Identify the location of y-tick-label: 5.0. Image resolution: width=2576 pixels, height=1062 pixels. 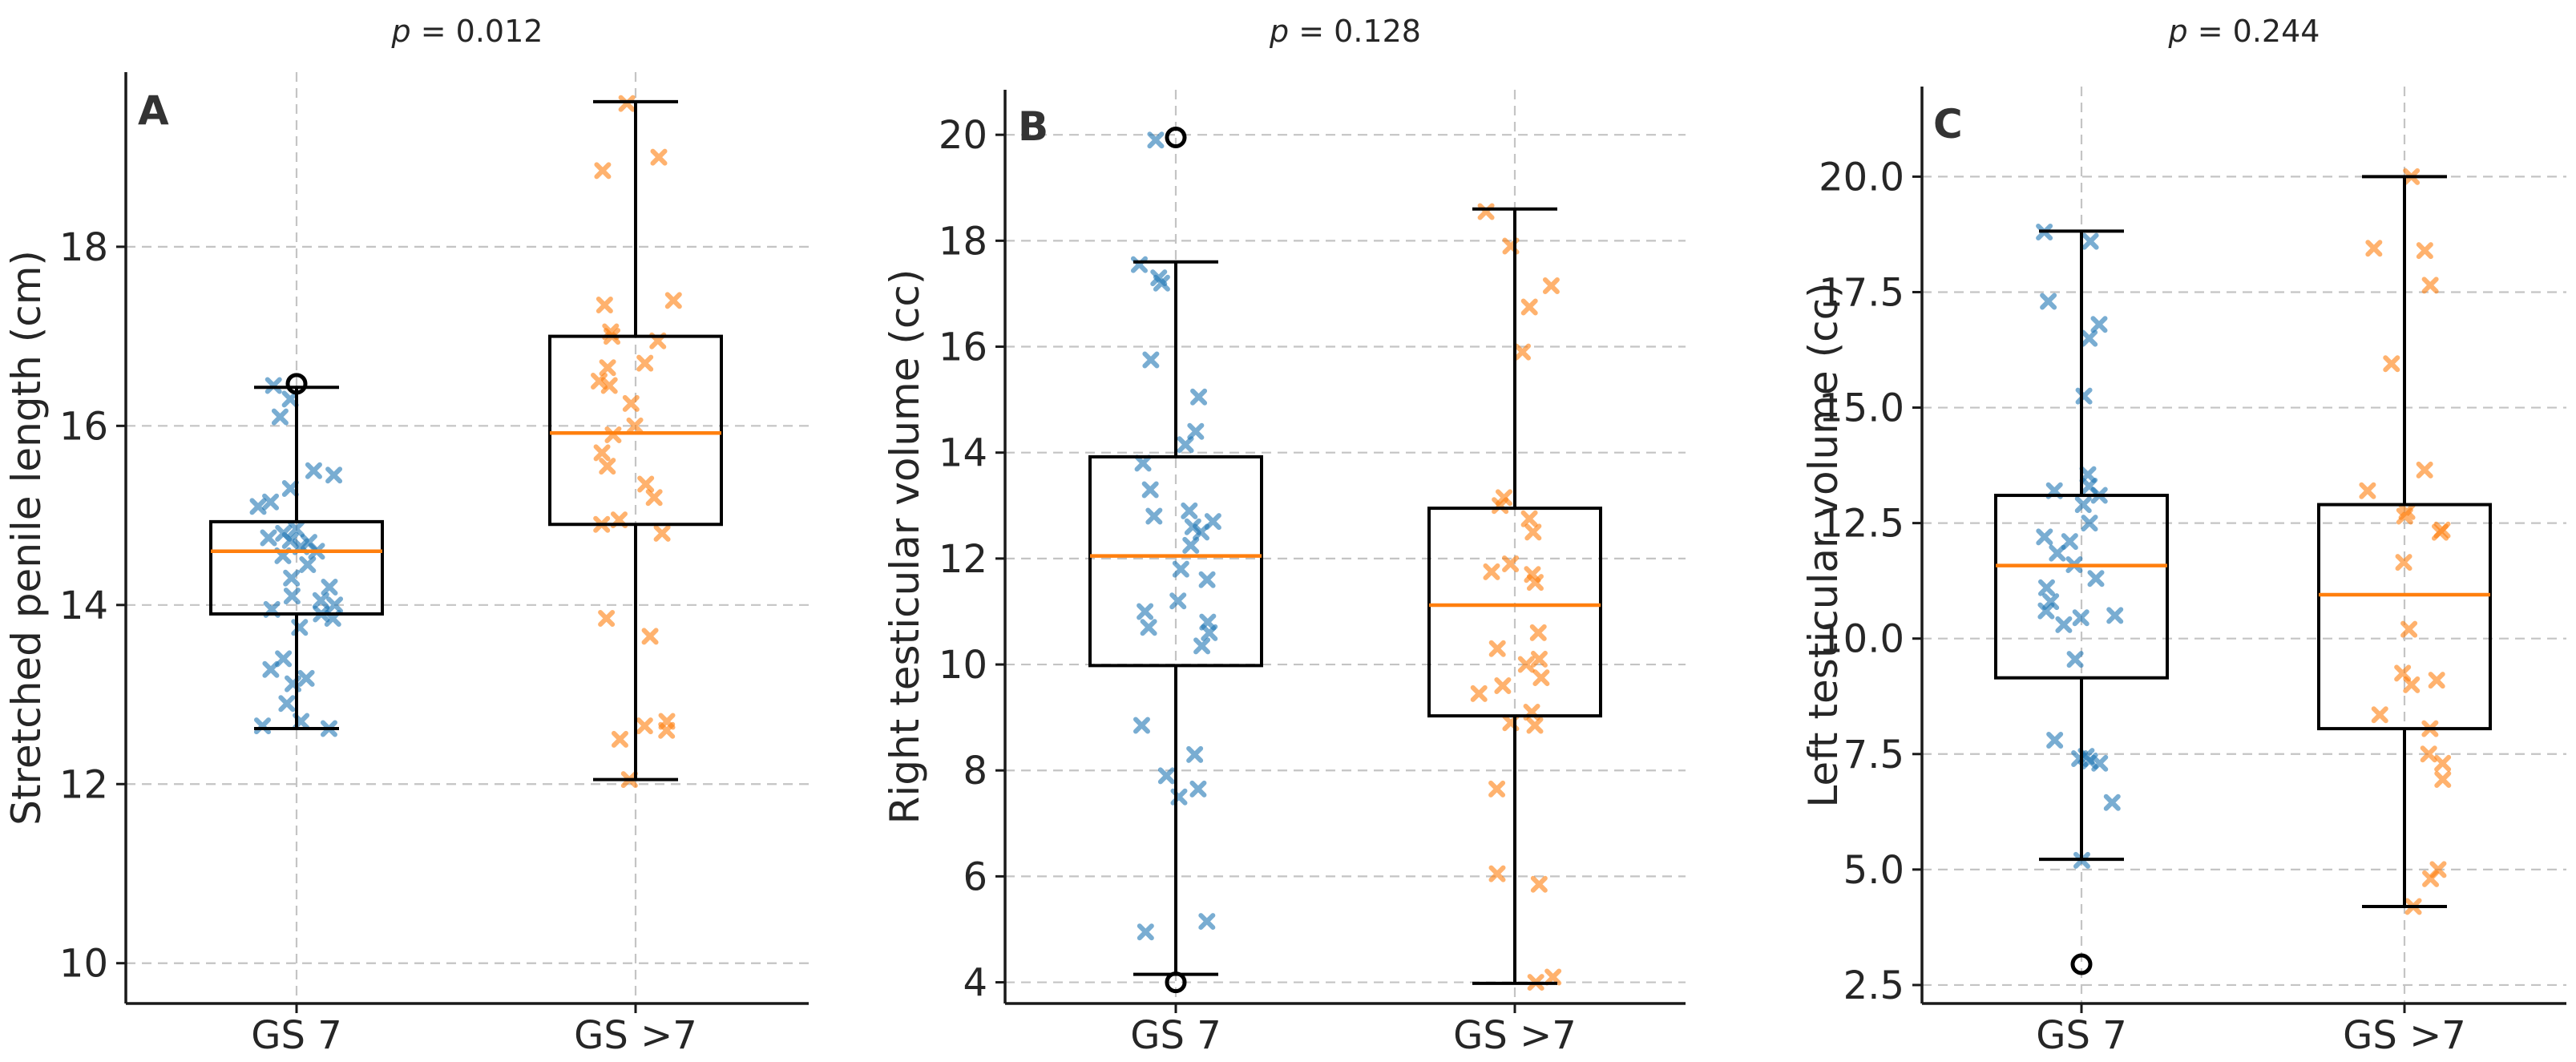
(1874, 870).